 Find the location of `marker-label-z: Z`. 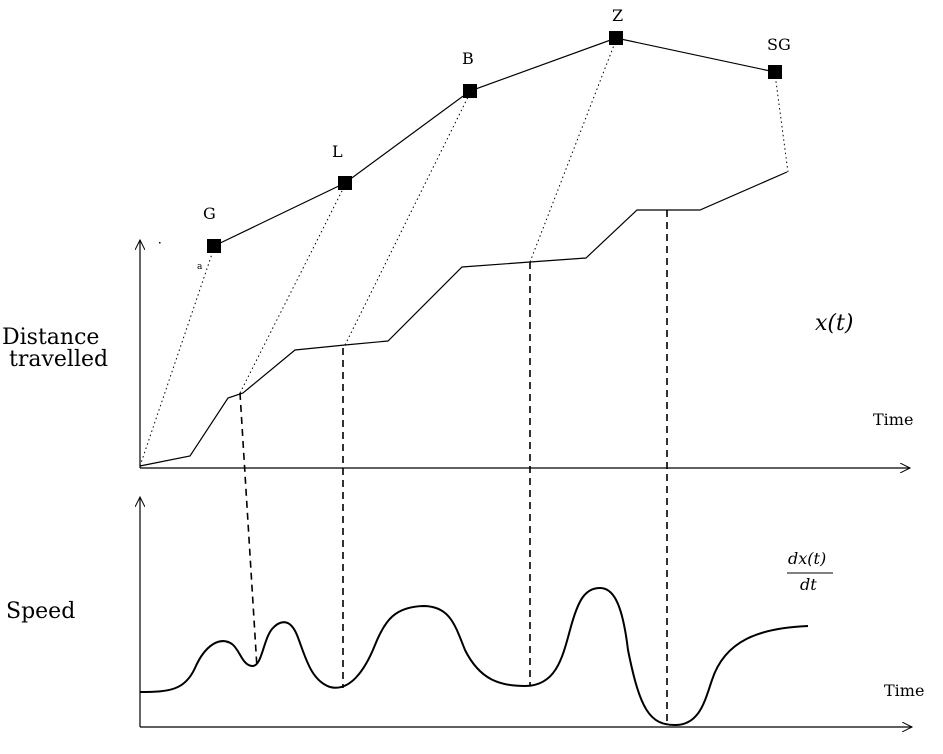

marker-label-z: Z is located at coordinates (618, 15).